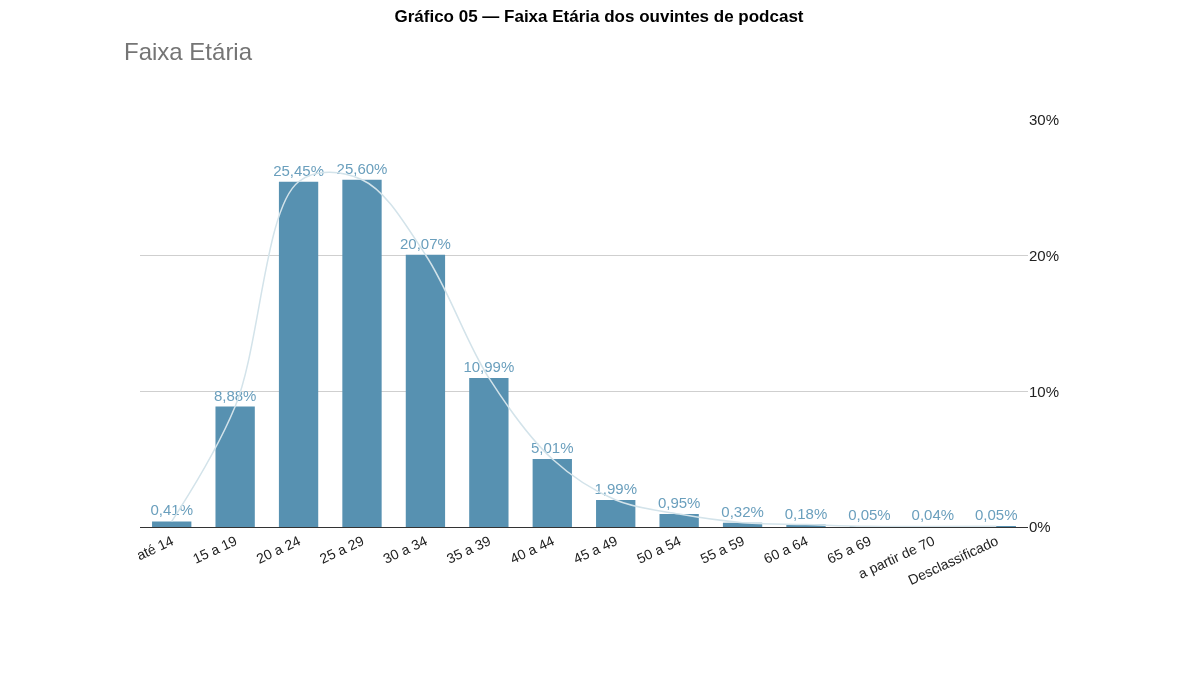  Describe the element at coordinates (595, 549) in the screenshot. I see `x-tick-label: 45 a 49` at that location.